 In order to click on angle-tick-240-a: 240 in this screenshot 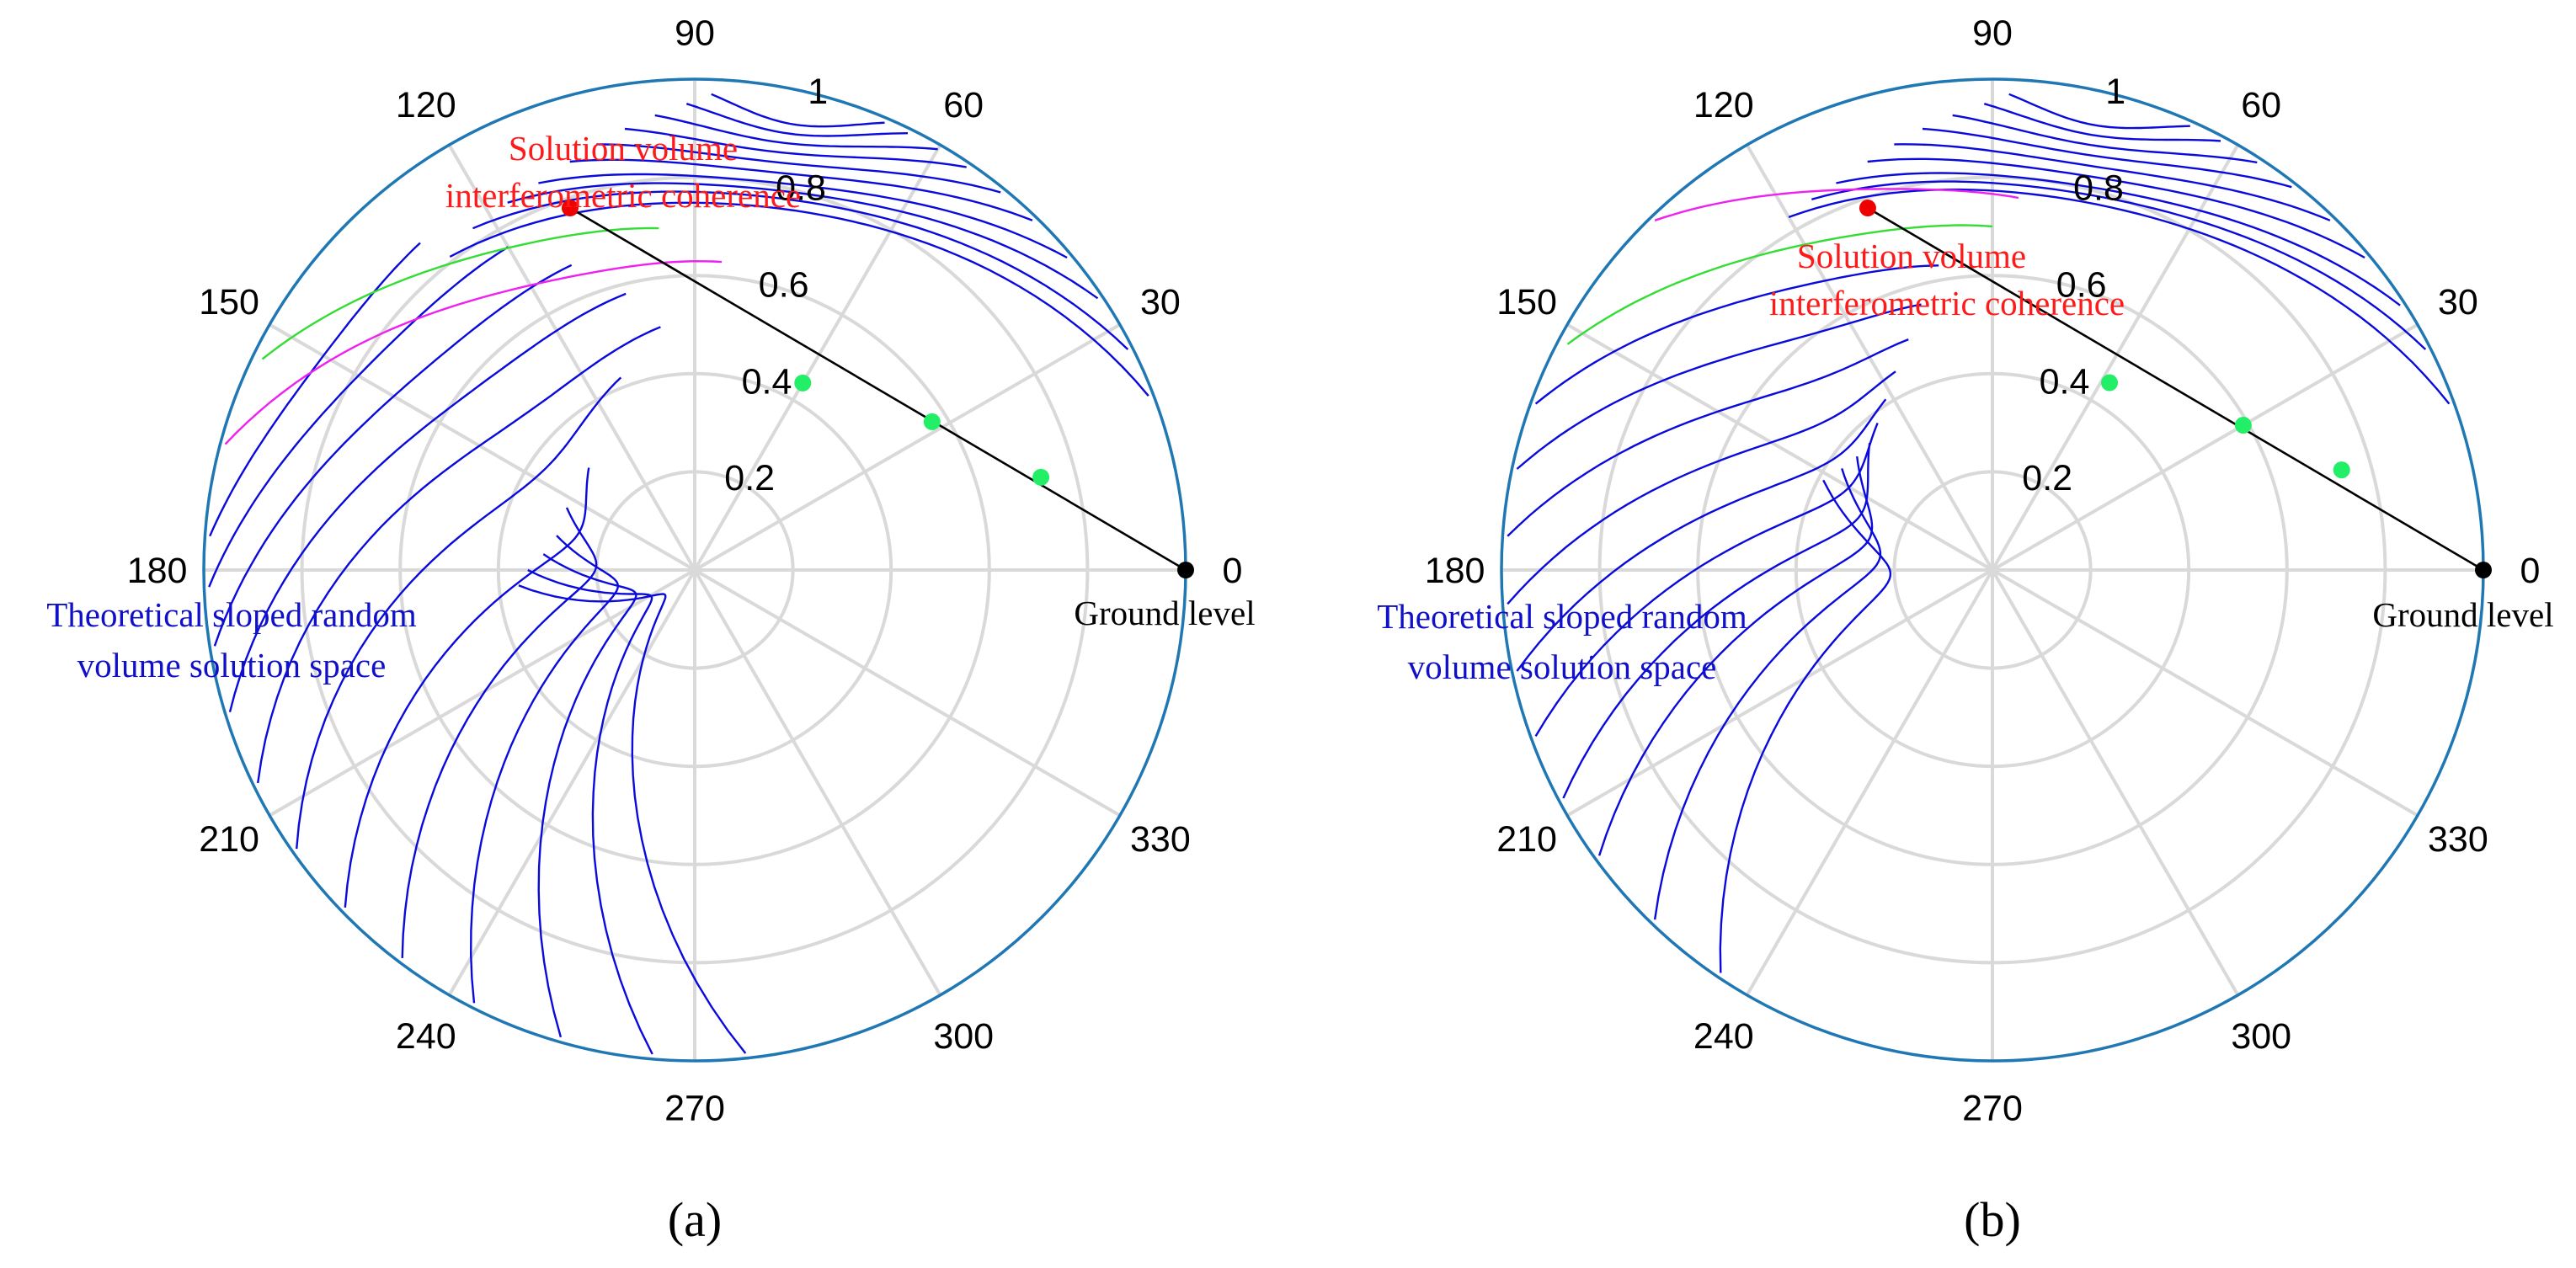, I will do `click(426, 1036)`.